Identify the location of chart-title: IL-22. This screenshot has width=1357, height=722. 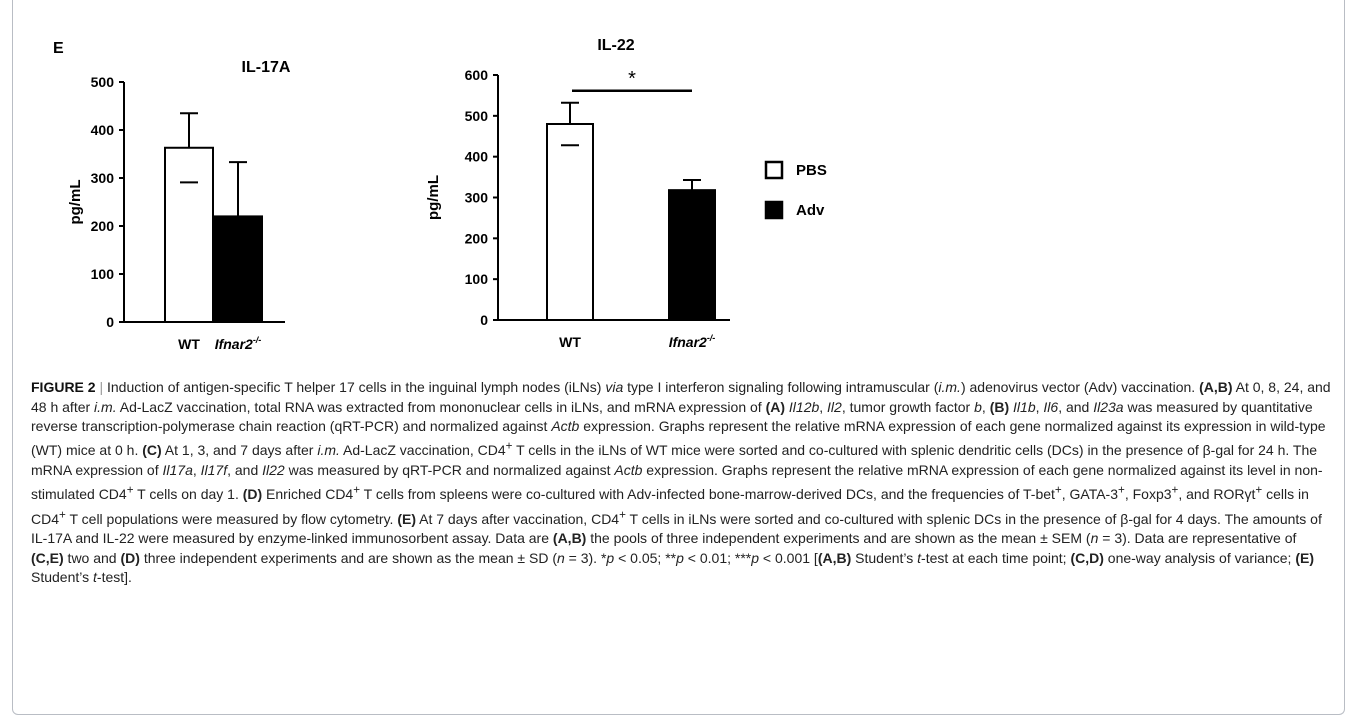
(615, 45).